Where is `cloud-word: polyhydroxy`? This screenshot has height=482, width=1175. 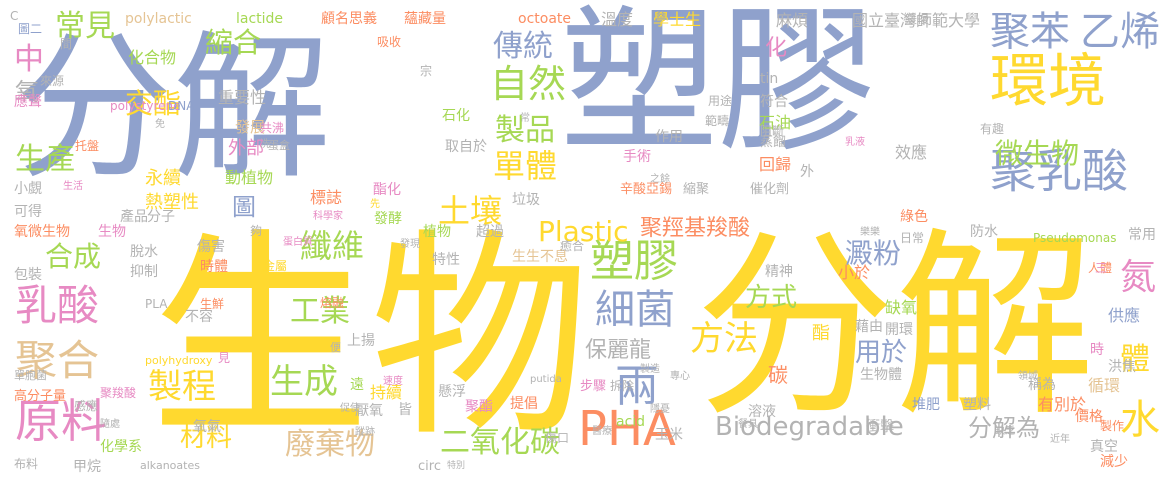
cloud-word: polyhydroxy is located at coordinates (179, 360).